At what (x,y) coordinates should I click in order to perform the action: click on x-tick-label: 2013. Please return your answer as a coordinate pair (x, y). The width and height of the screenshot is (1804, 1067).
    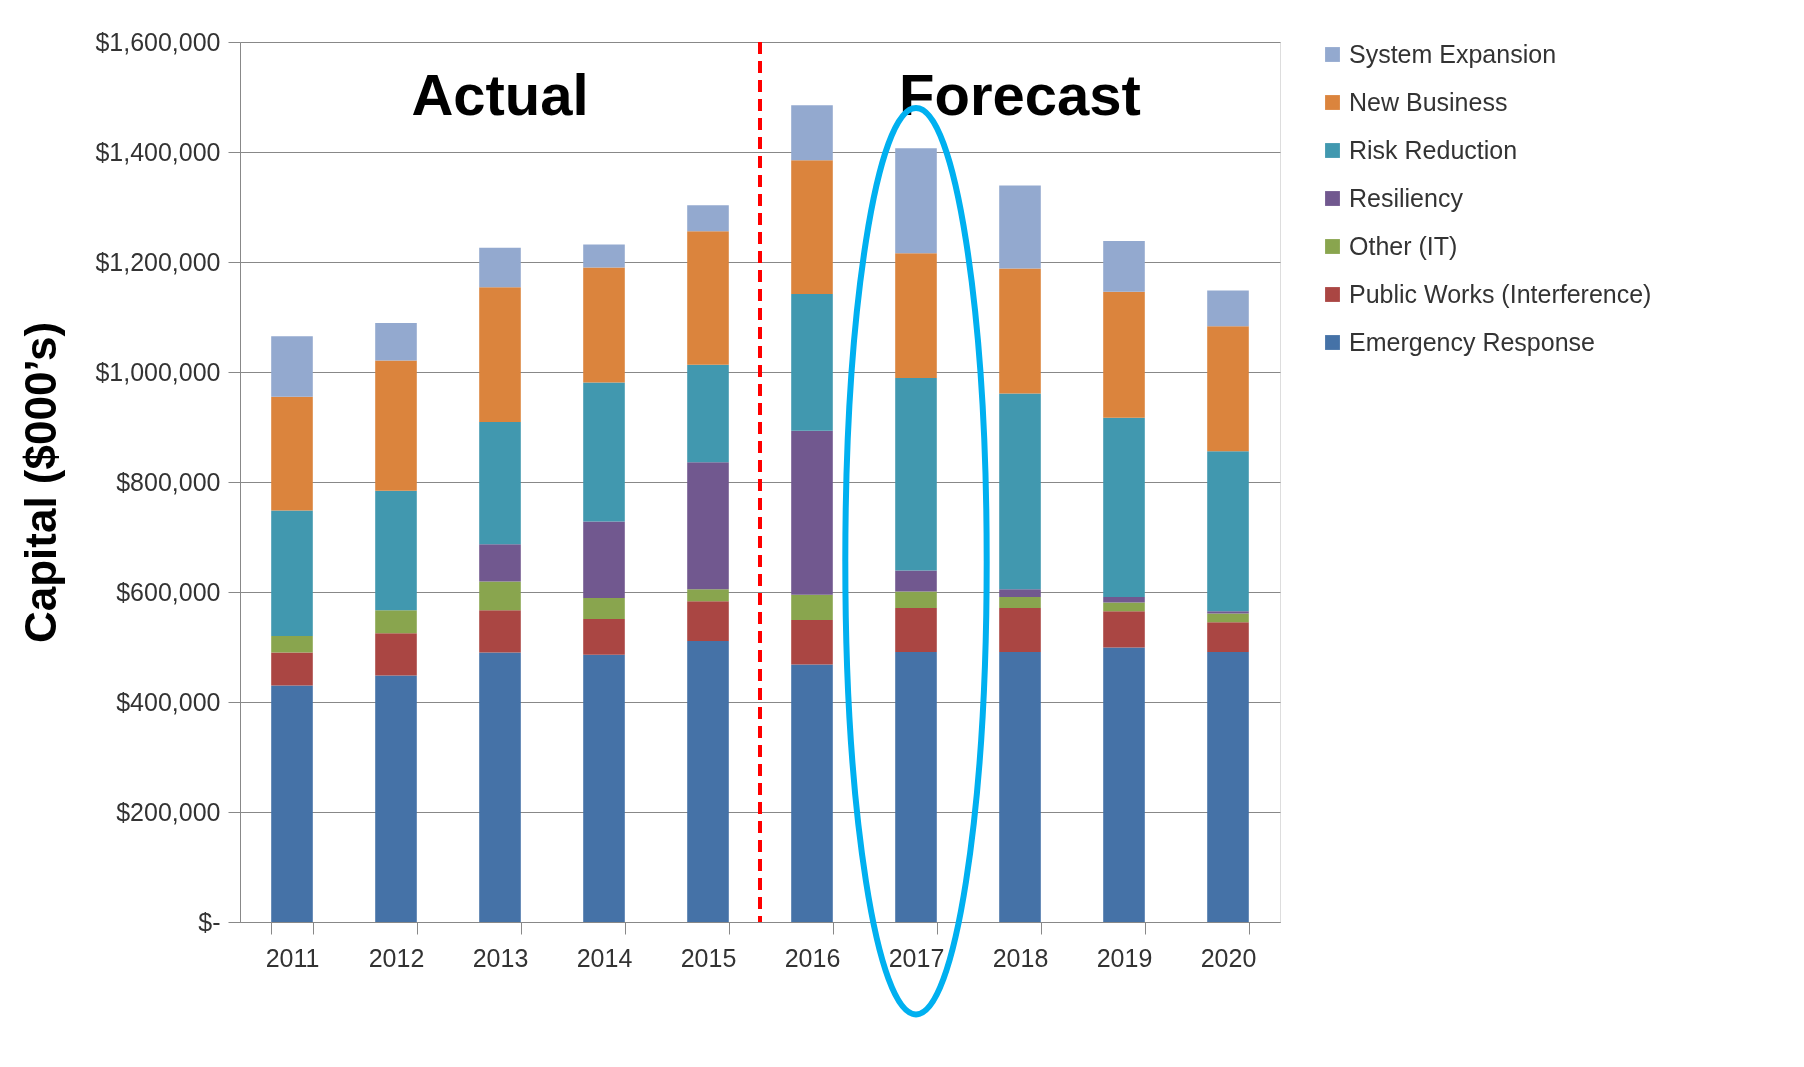
    Looking at the image, I should click on (500, 957).